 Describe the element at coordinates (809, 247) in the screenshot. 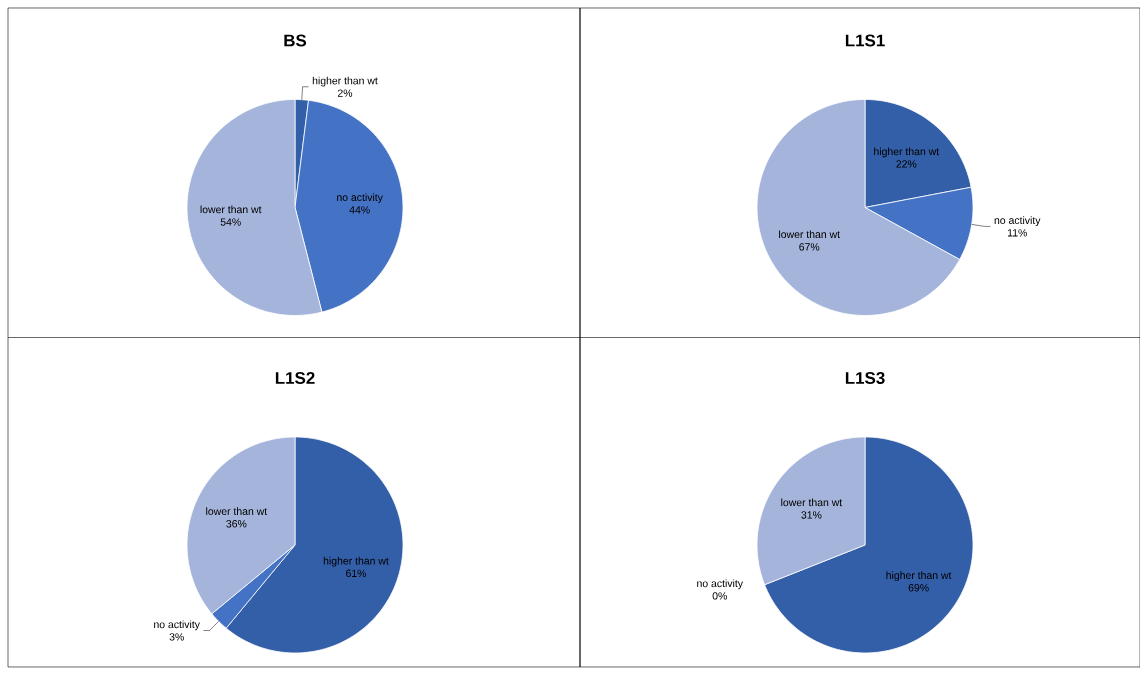

I see `data-label: 67%` at that location.